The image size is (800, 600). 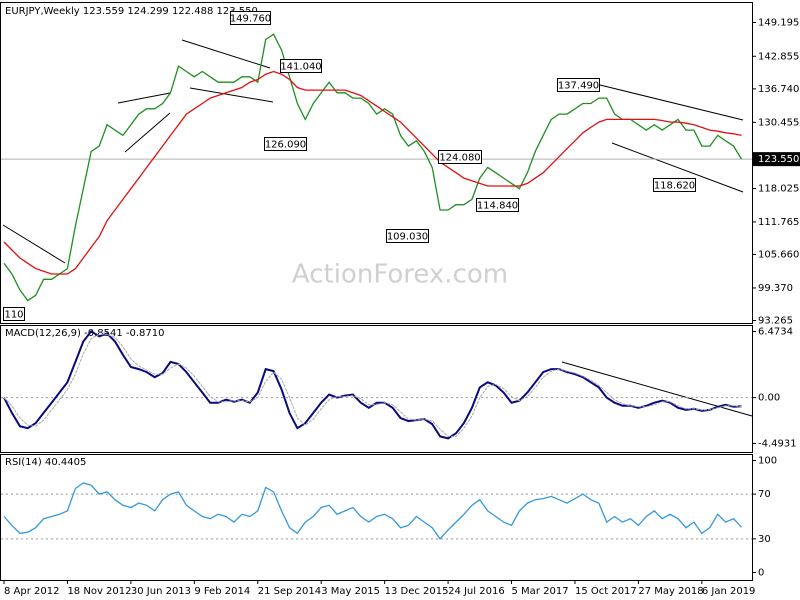 I want to click on y-tick-label: 0.00, so click(x=769, y=398).